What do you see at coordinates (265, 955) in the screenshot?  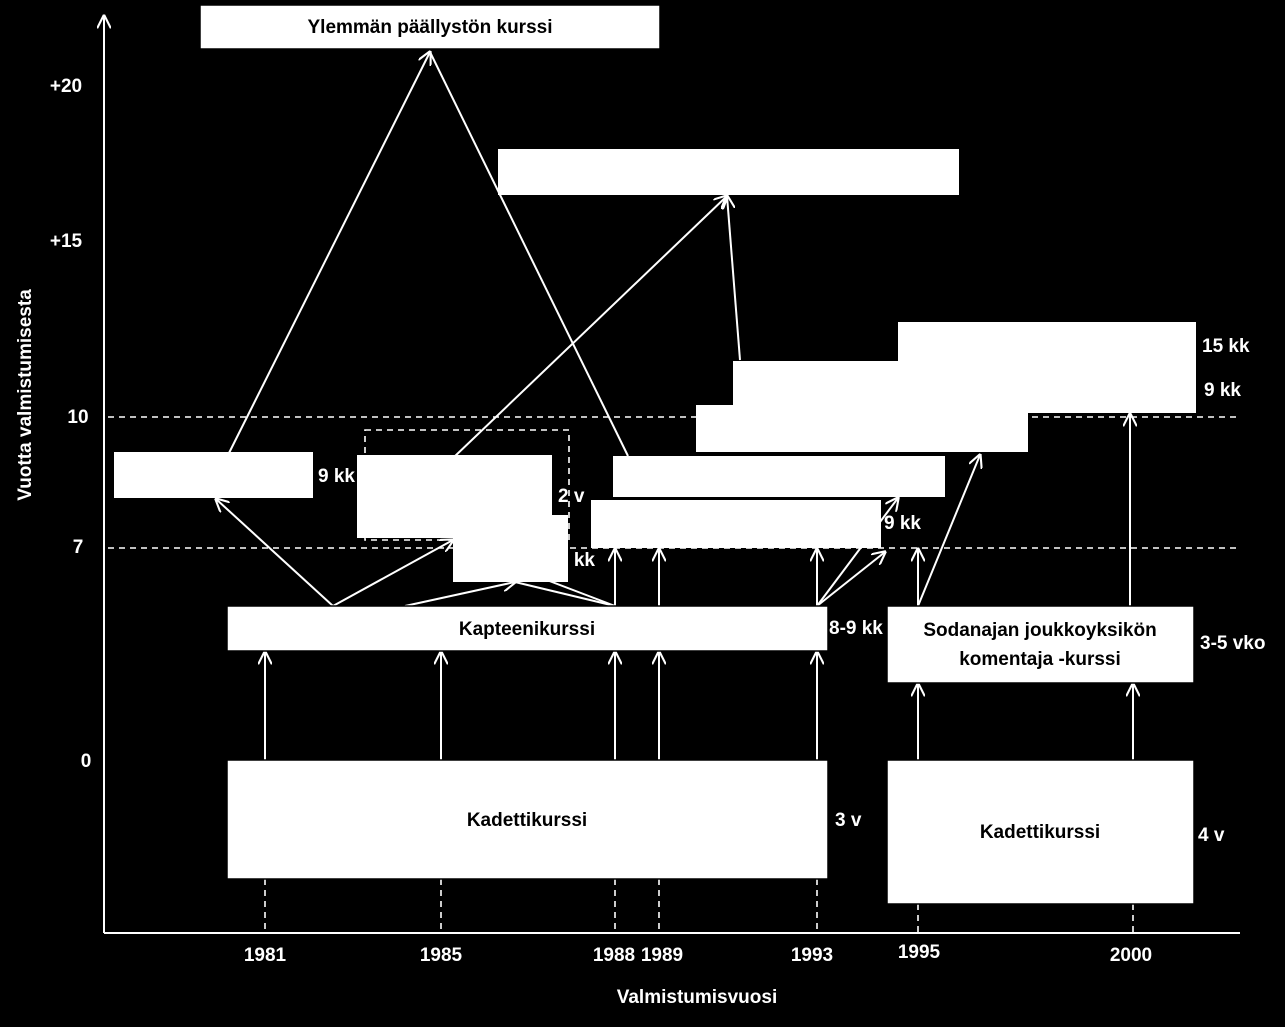 I see `x-tick-label: 1981` at bounding box center [265, 955].